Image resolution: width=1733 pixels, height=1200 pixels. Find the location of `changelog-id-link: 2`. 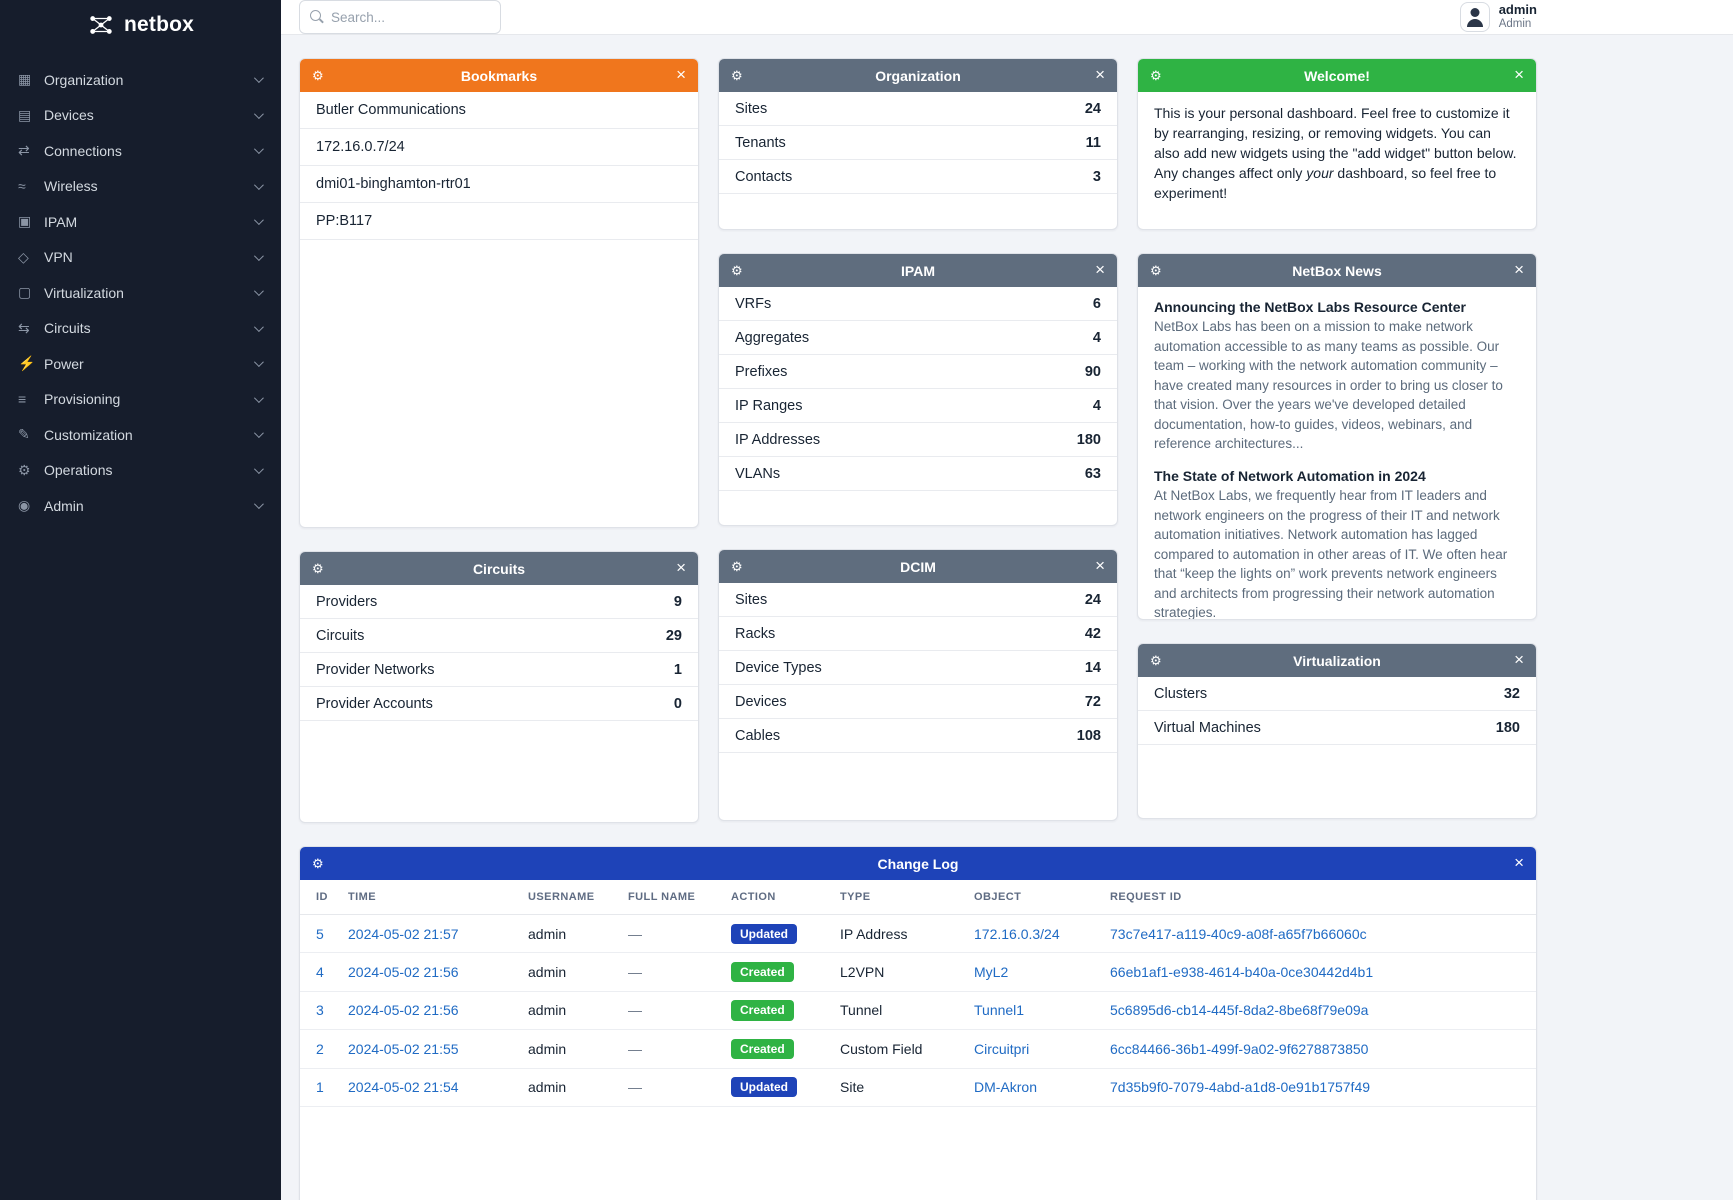

changelog-id-link: 2 is located at coordinates (319, 1049).